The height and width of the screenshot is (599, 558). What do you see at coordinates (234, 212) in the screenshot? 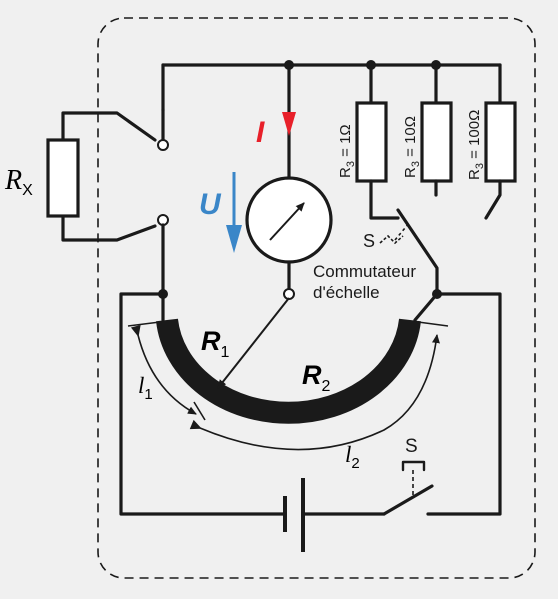
I see `voltage-arrow` at bounding box center [234, 212].